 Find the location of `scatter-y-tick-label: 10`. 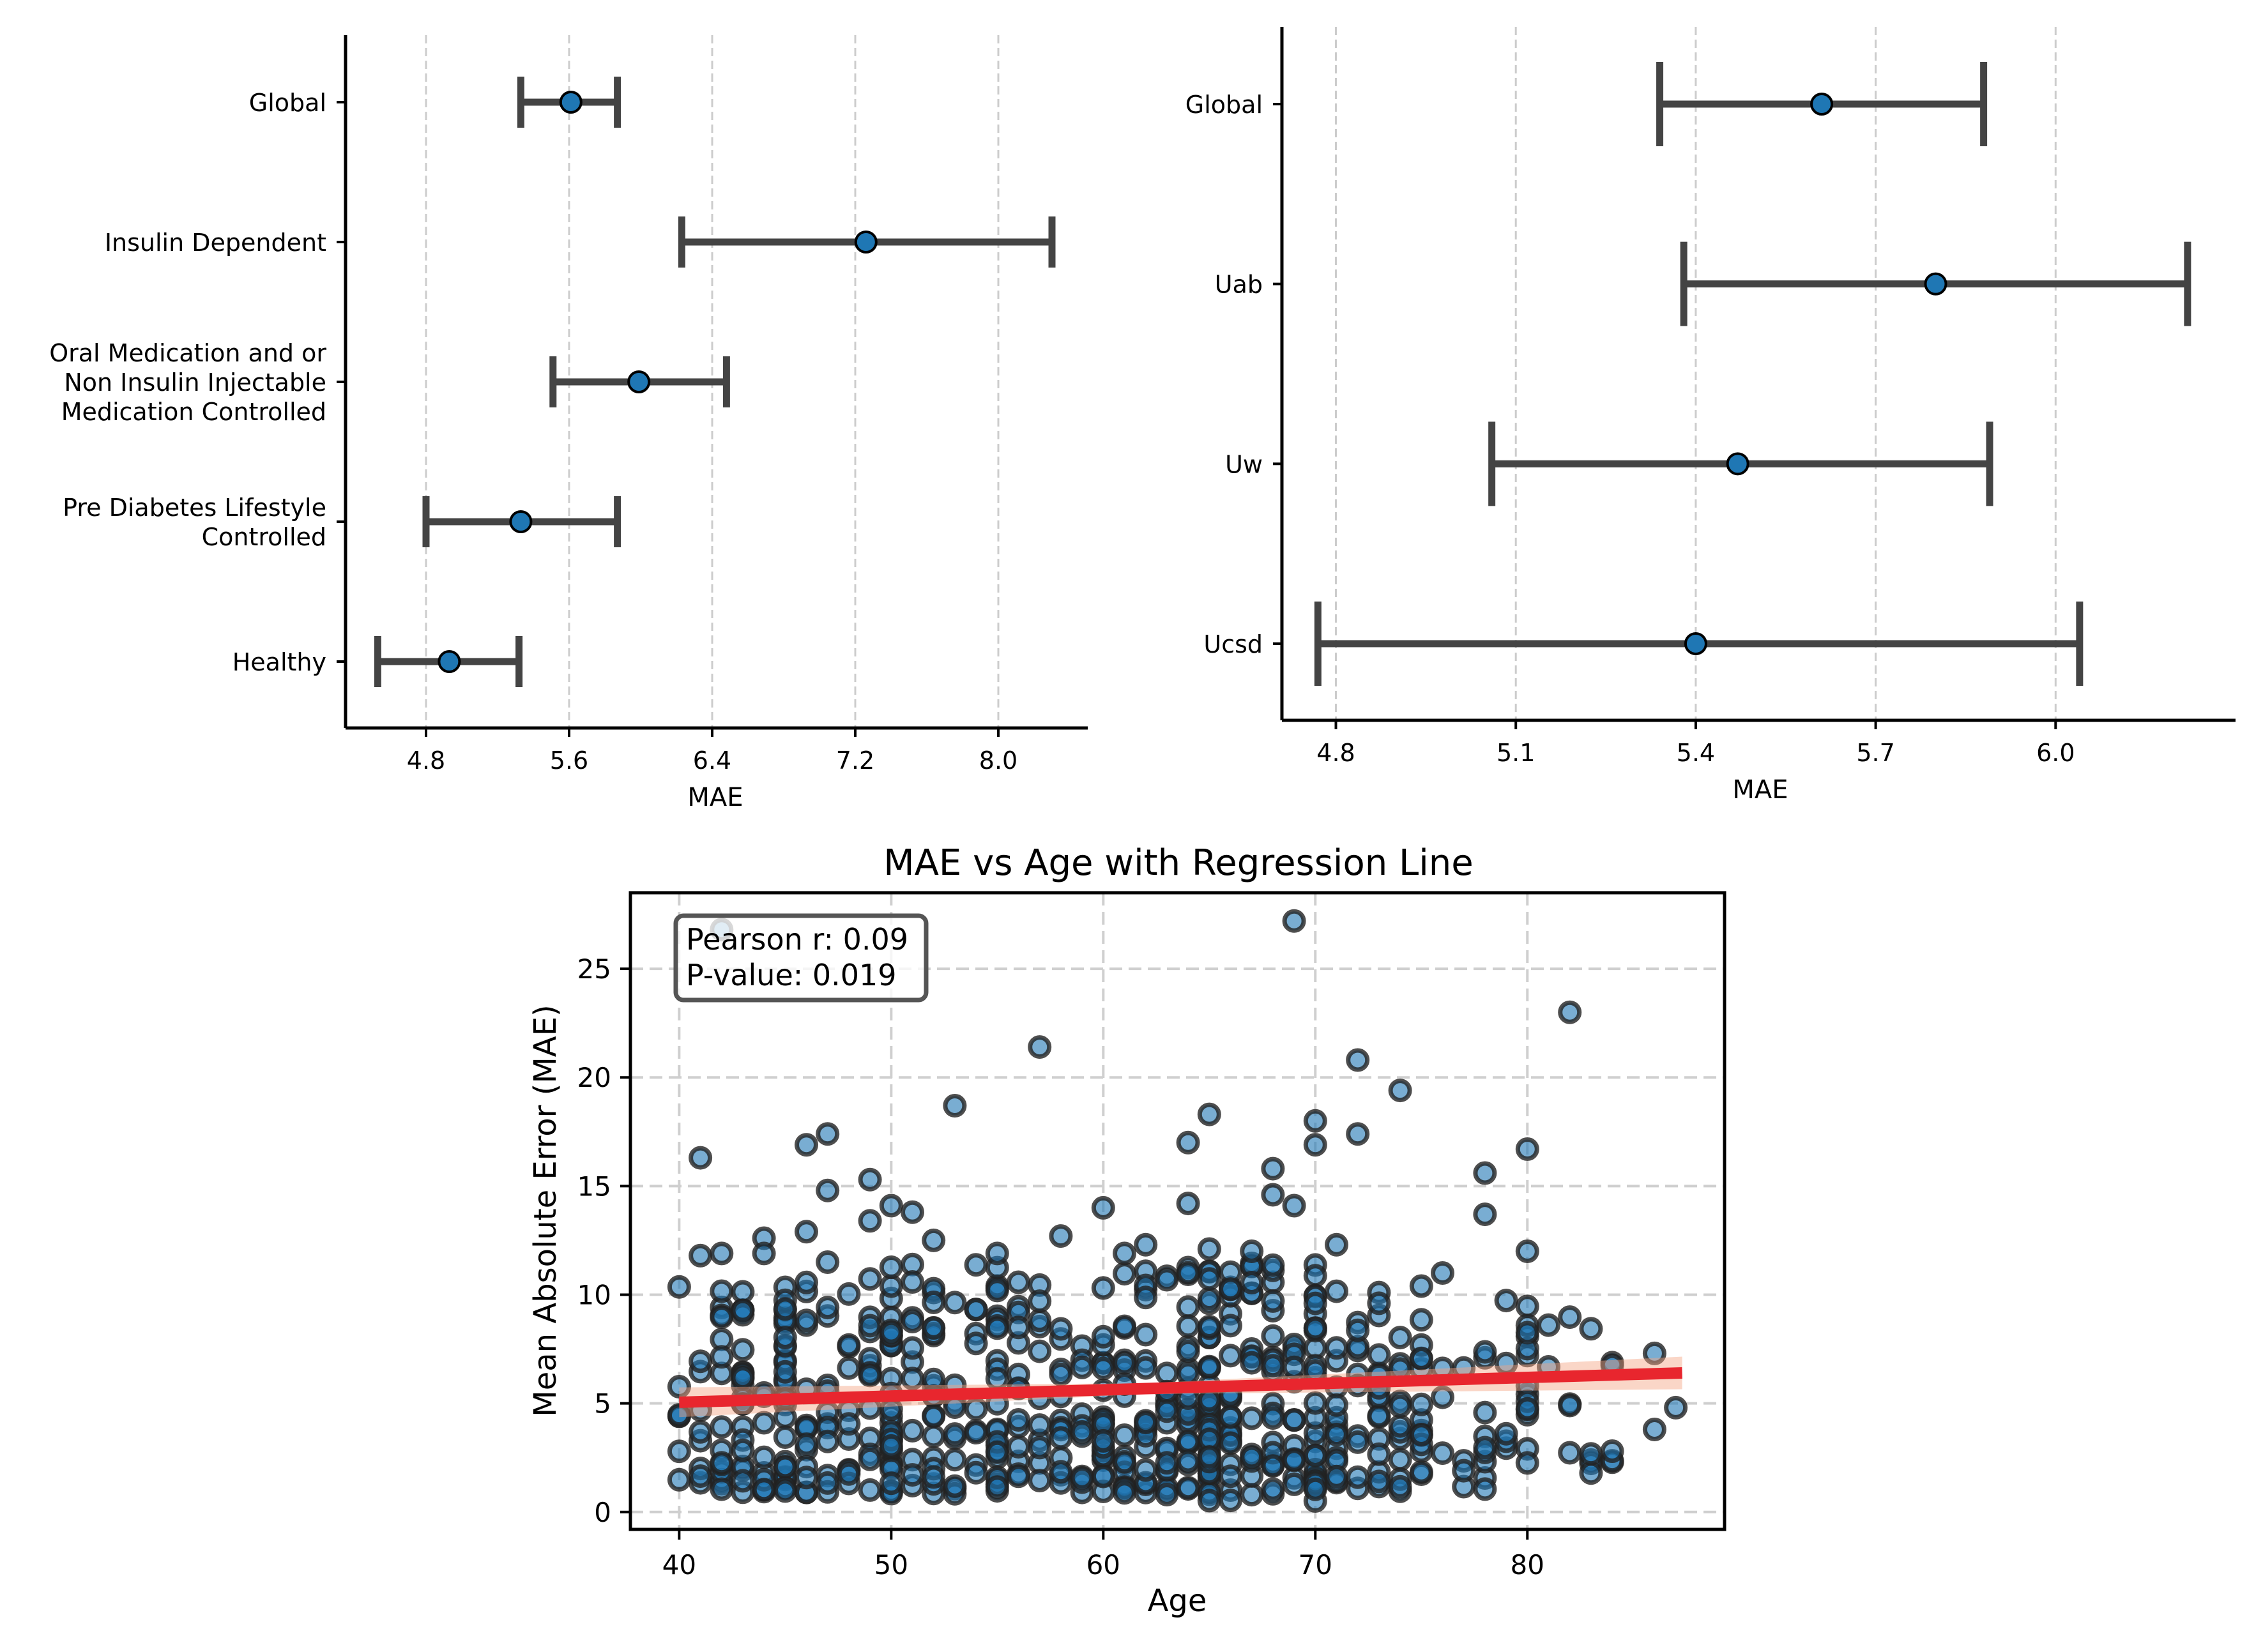

scatter-y-tick-label: 10 is located at coordinates (594, 1296).